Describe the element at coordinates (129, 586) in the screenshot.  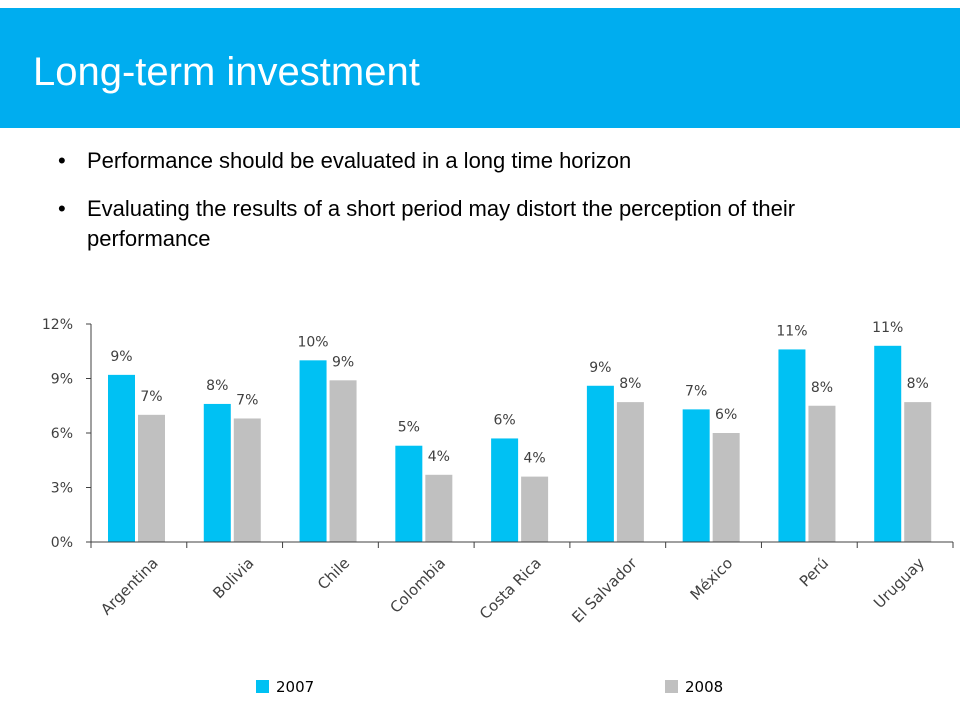
I see `x-tick-label: Argentina` at that location.